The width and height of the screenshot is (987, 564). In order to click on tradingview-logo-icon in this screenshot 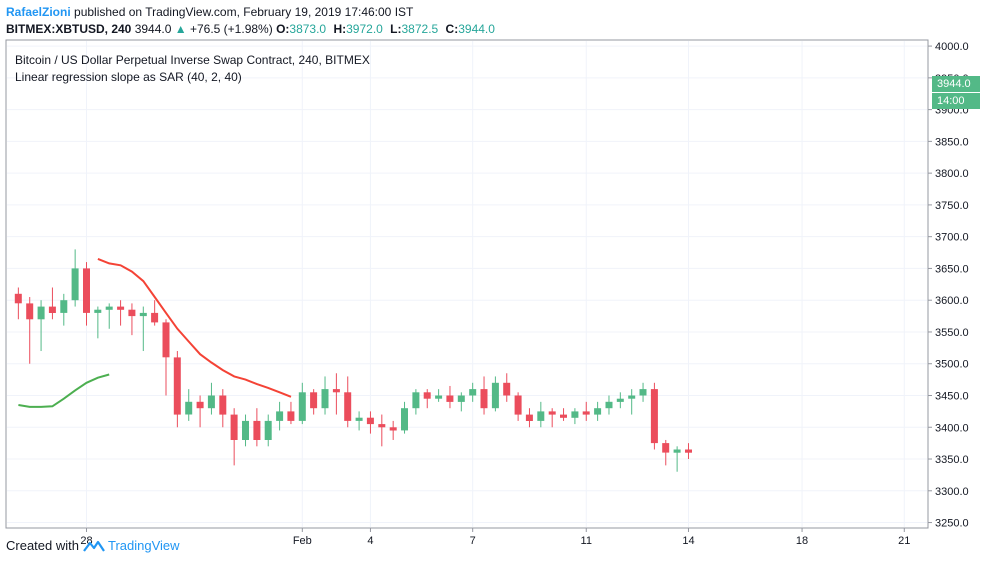, I will do `click(94, 546)`.